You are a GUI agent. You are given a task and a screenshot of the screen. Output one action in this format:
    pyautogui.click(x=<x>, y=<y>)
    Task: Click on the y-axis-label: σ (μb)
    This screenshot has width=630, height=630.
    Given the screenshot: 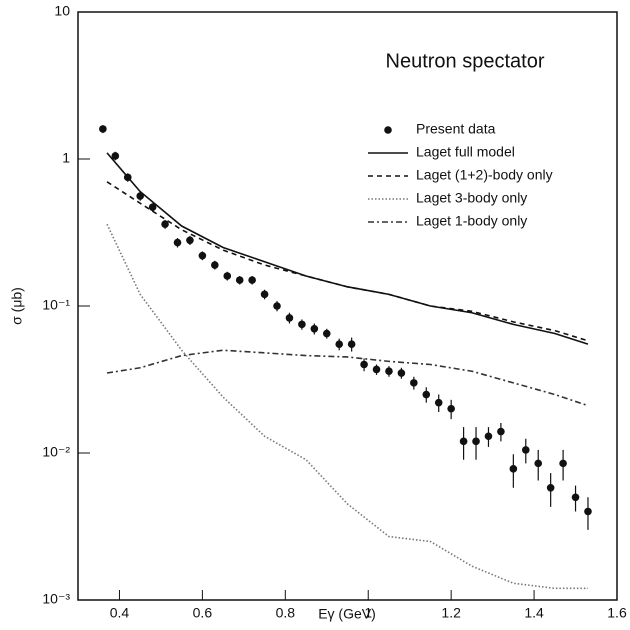 What is the action you would take?
    pyautogui.click(x=17, y=306)
    